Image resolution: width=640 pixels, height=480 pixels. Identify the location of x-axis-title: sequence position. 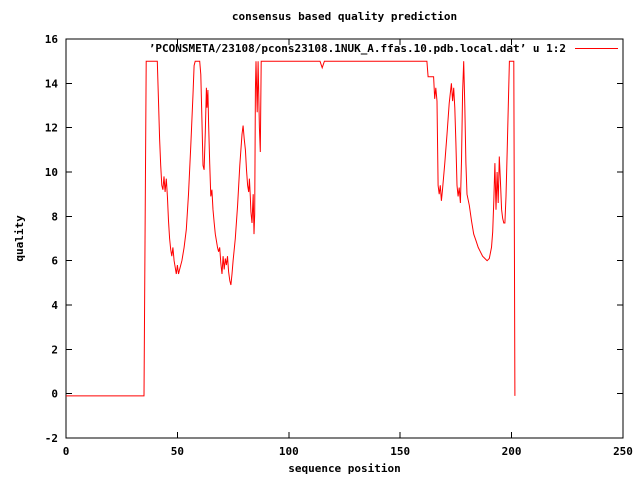
(344, 468).